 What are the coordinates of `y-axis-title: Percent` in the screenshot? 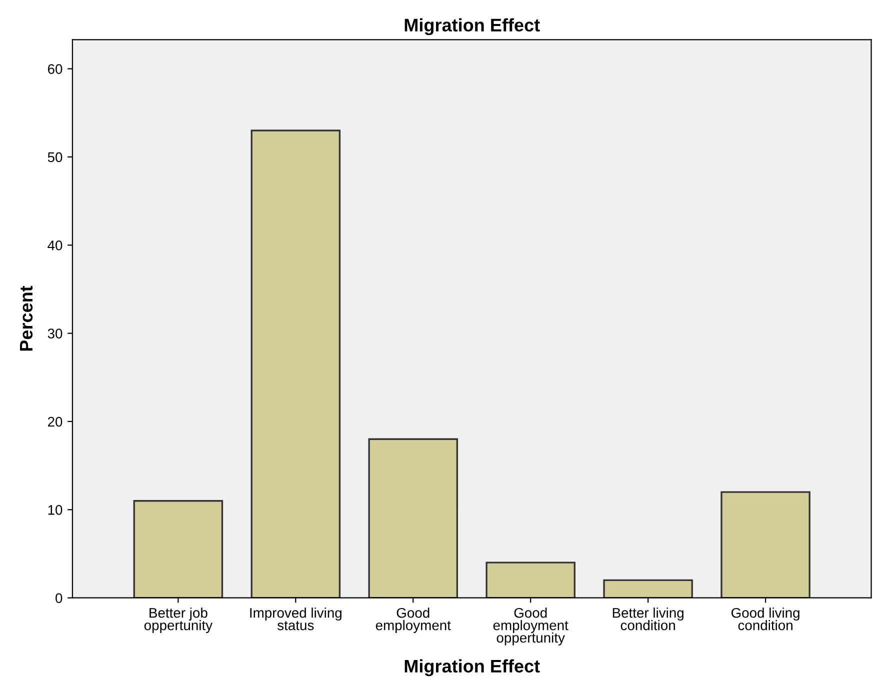 It's located at (26, 318).